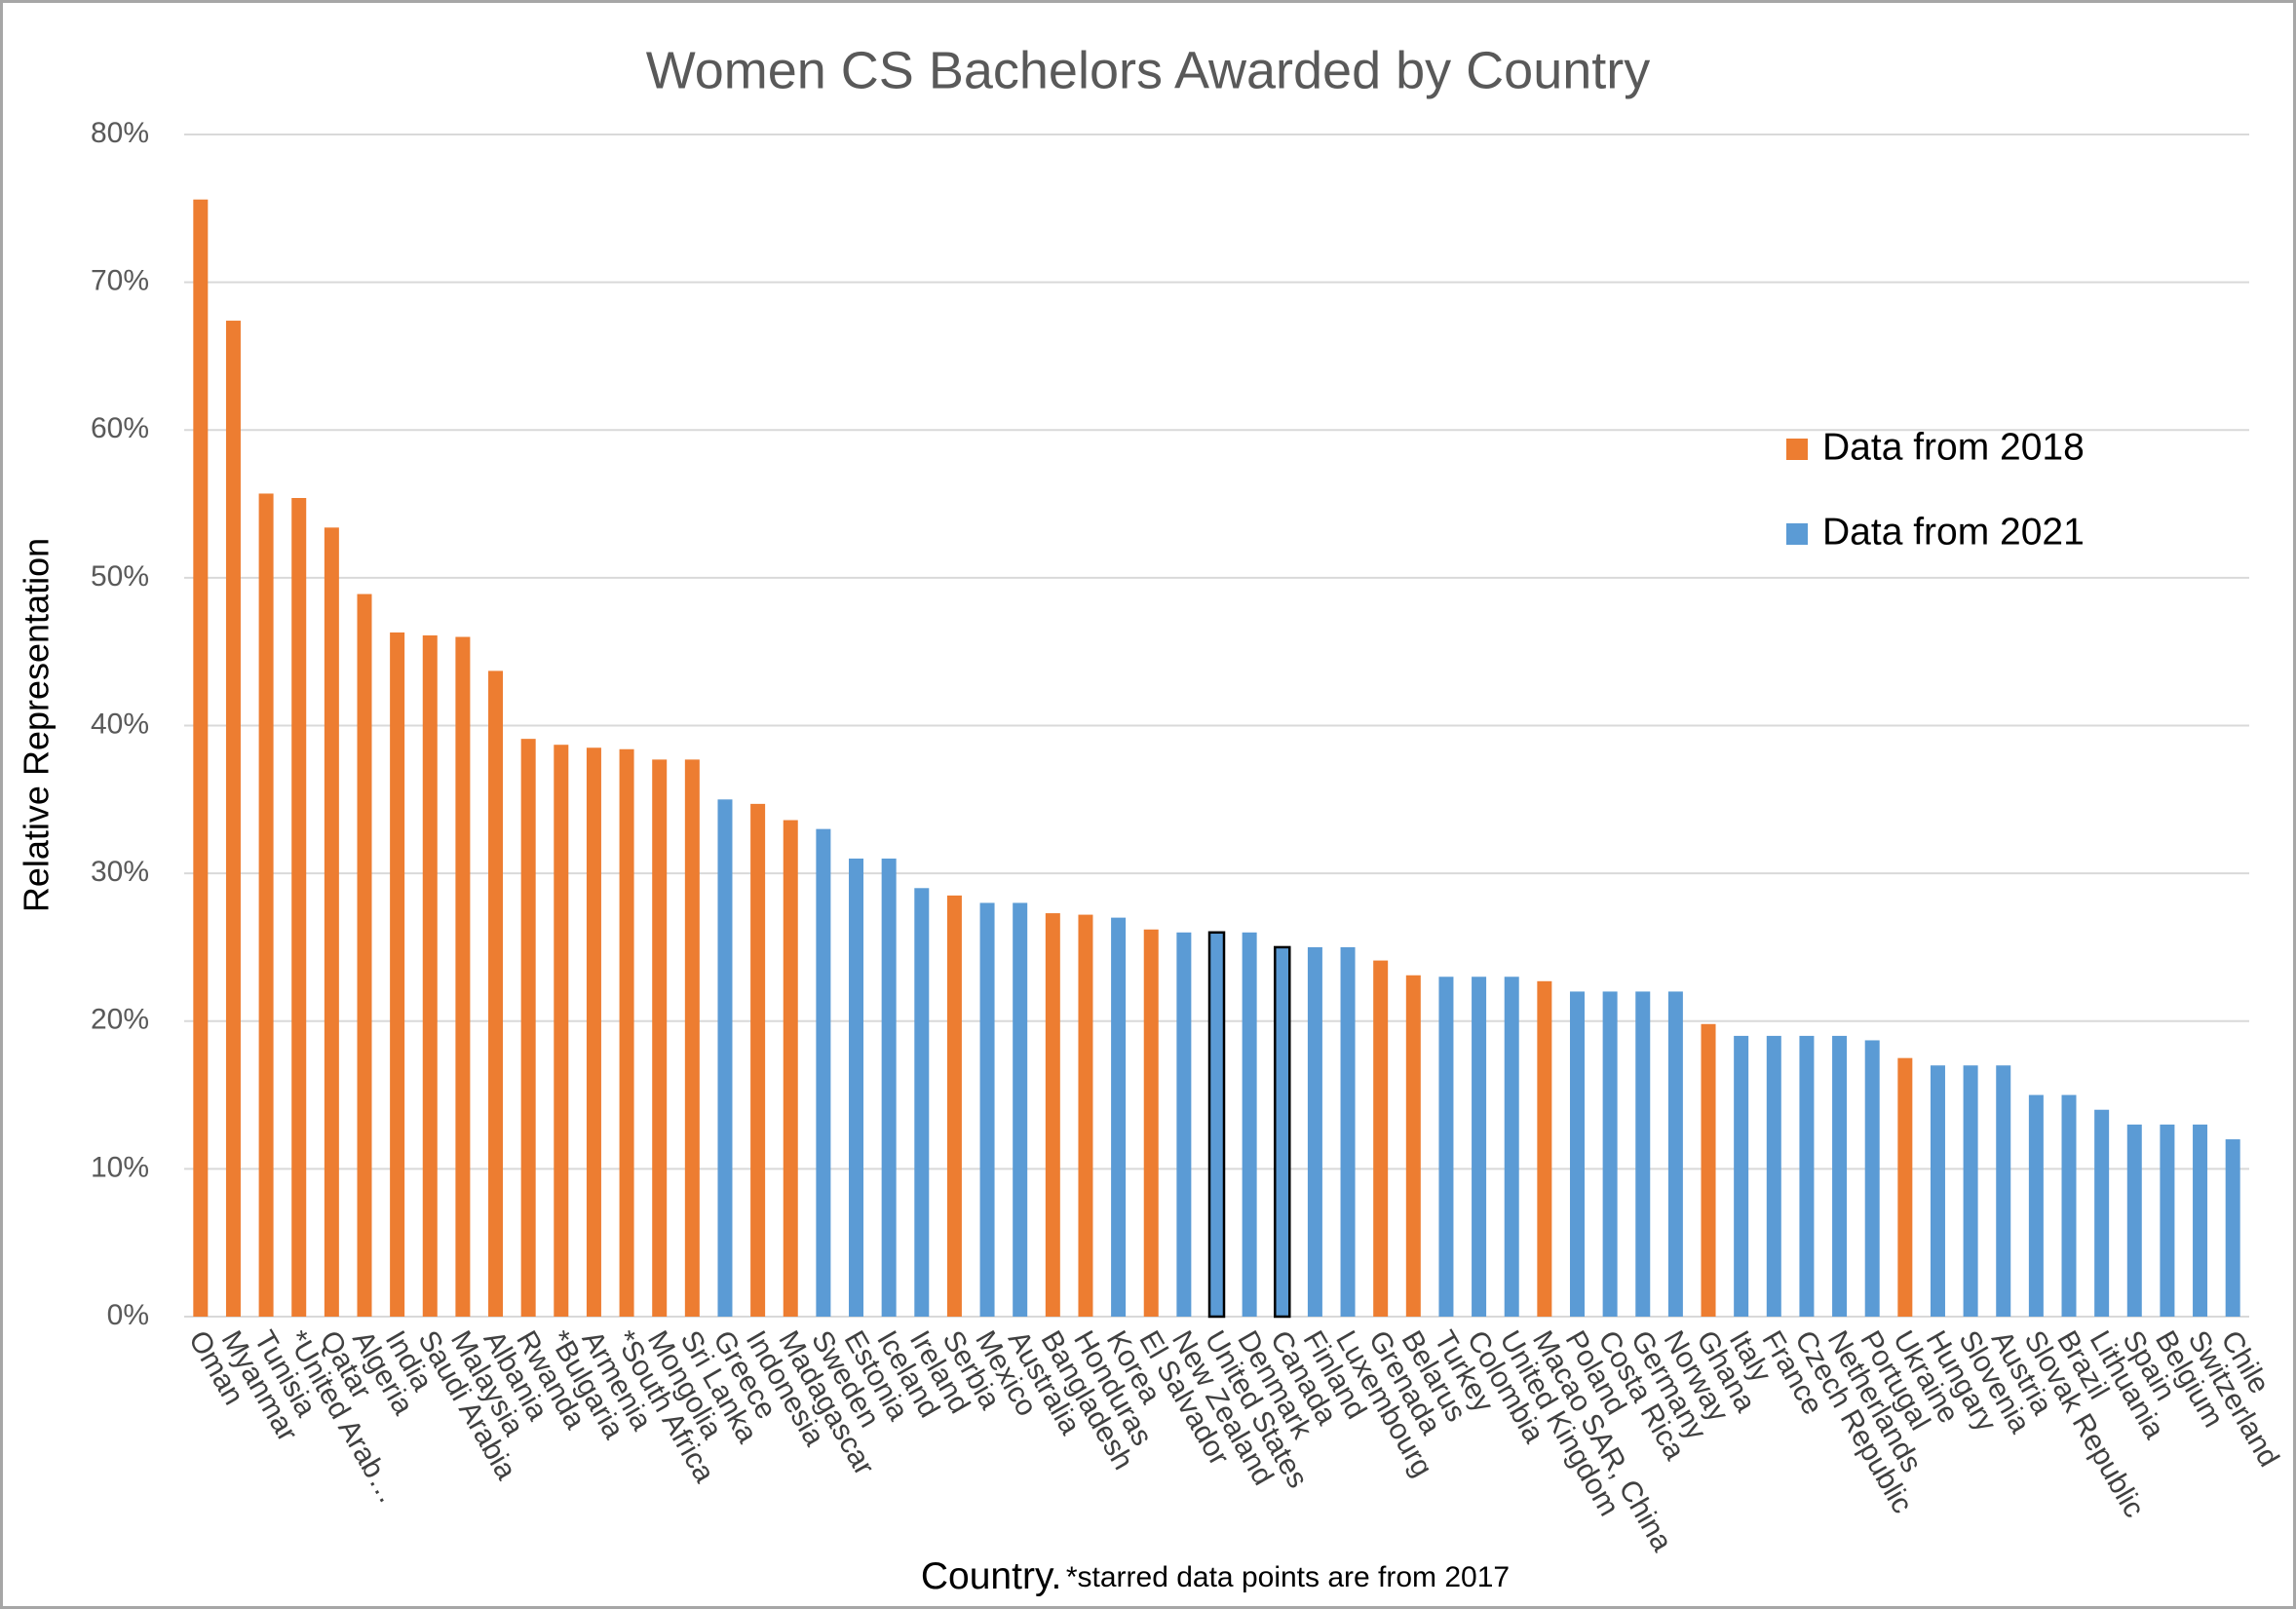 This screenshot has height=1609, width=2296. I want to click on y-tick-label: 0%, so click(128, 1315).